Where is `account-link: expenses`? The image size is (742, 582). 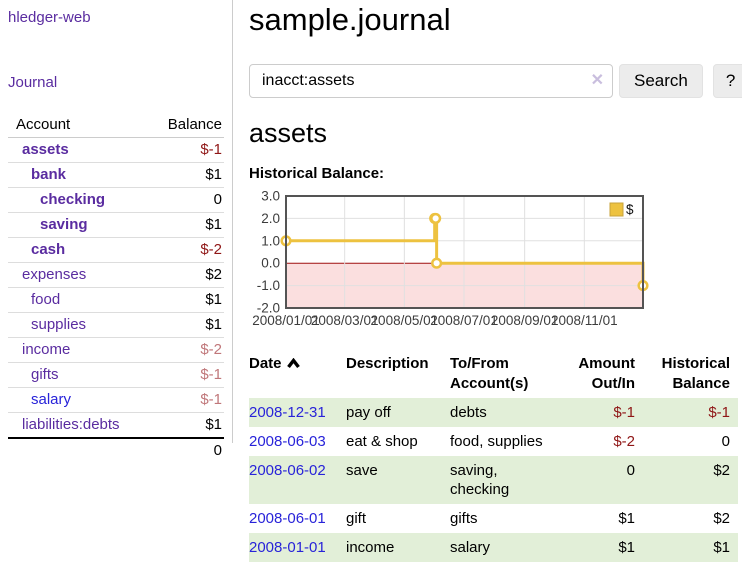
account-link: expenses is located at coordinates (54, 274).